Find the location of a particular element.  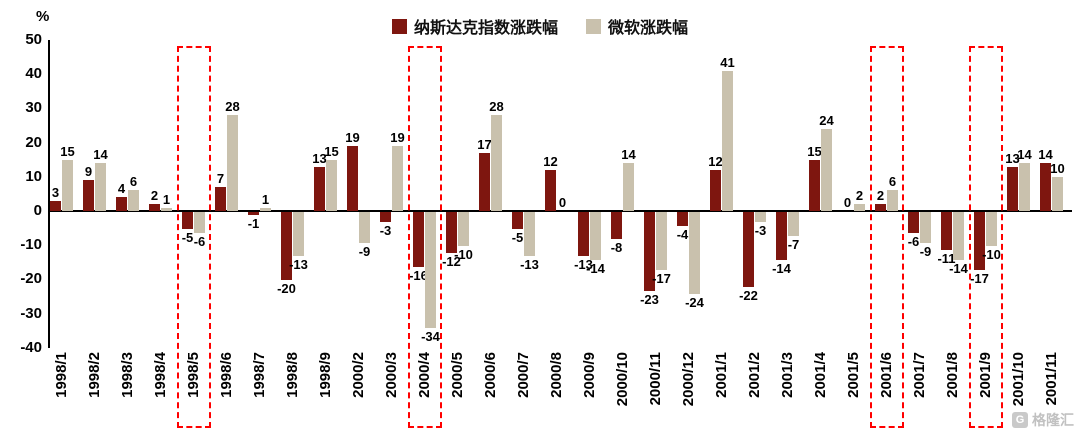

y-axis-tick-label: 30 is located at coordinates (33, 108).